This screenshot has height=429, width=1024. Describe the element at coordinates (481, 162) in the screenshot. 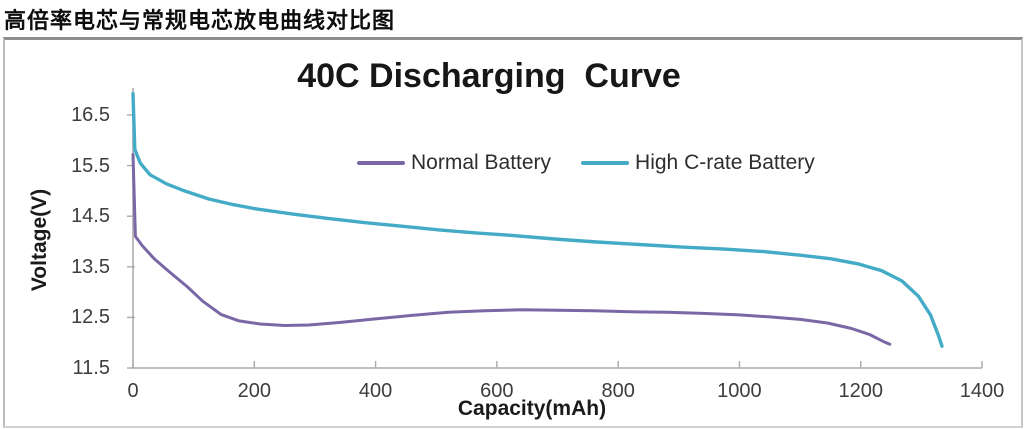

I see `legend-label: Normal Battery` at that location.